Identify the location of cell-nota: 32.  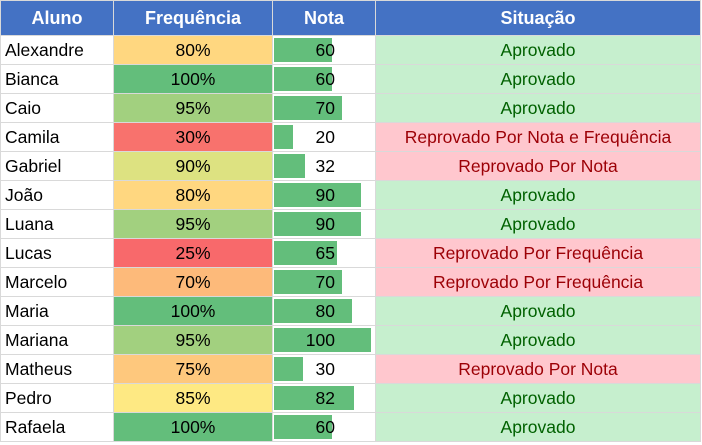
(324, 166).